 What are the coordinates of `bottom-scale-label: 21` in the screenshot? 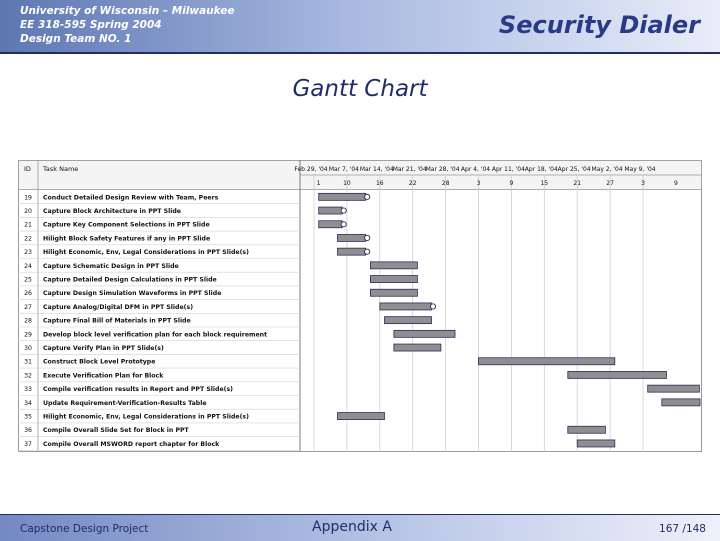 It's located at (577, 183).